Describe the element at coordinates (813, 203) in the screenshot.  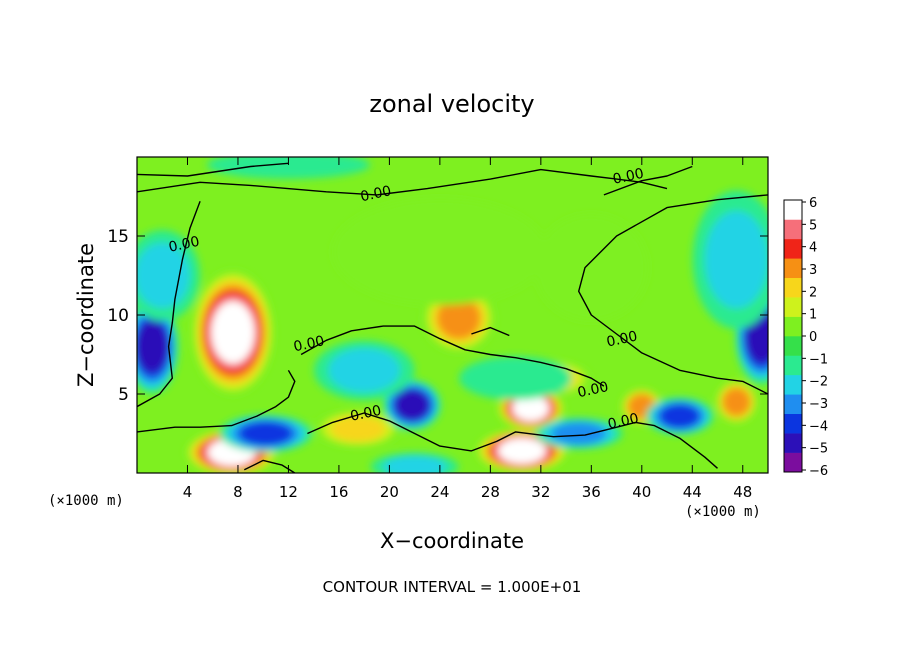
I see `colorbar-label: 6` at that location.